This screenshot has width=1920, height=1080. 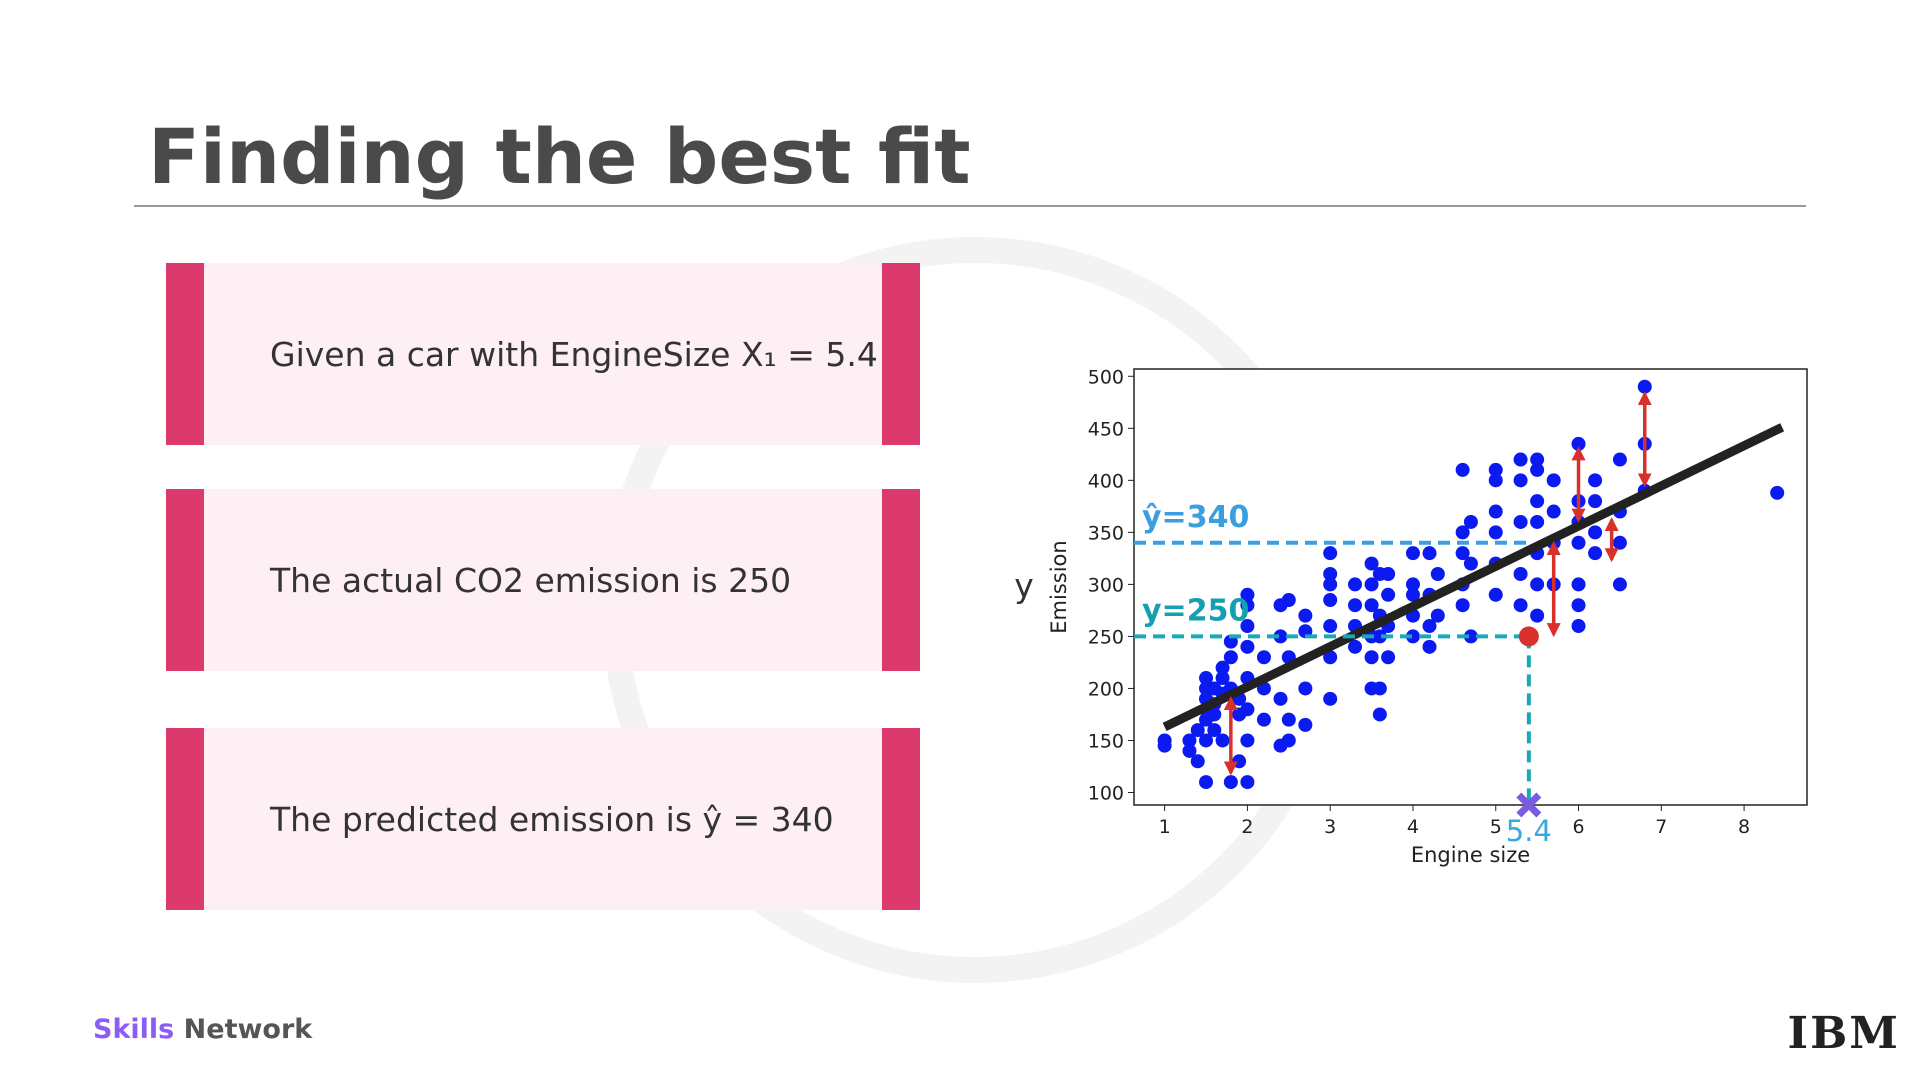 What do you see at coordinates (1106, 637) in the screenshot?
I see `y-tick-label: 250` at bounding box center [1106, 637].